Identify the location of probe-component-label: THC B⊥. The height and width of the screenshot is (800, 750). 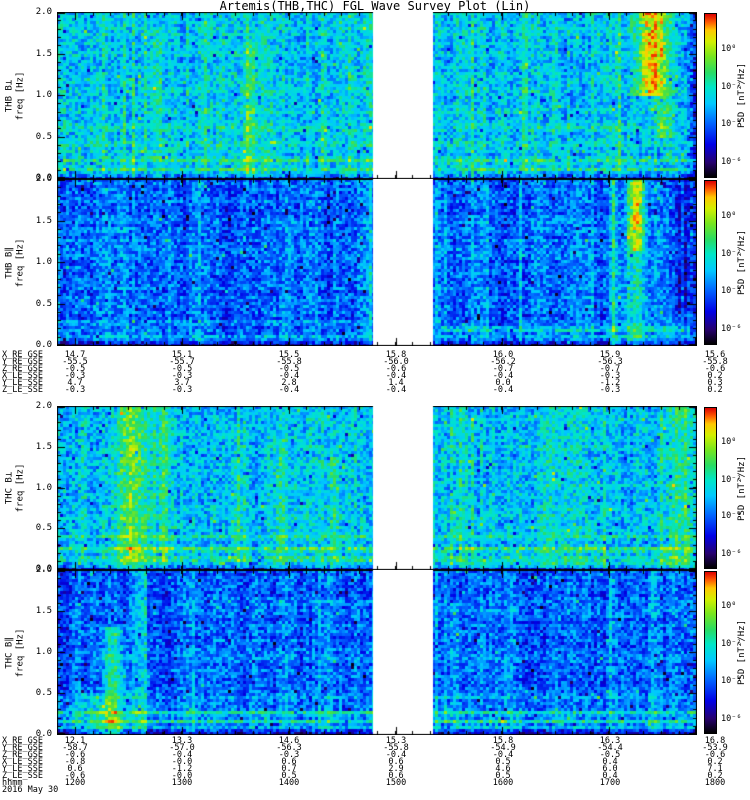
(9, 488).